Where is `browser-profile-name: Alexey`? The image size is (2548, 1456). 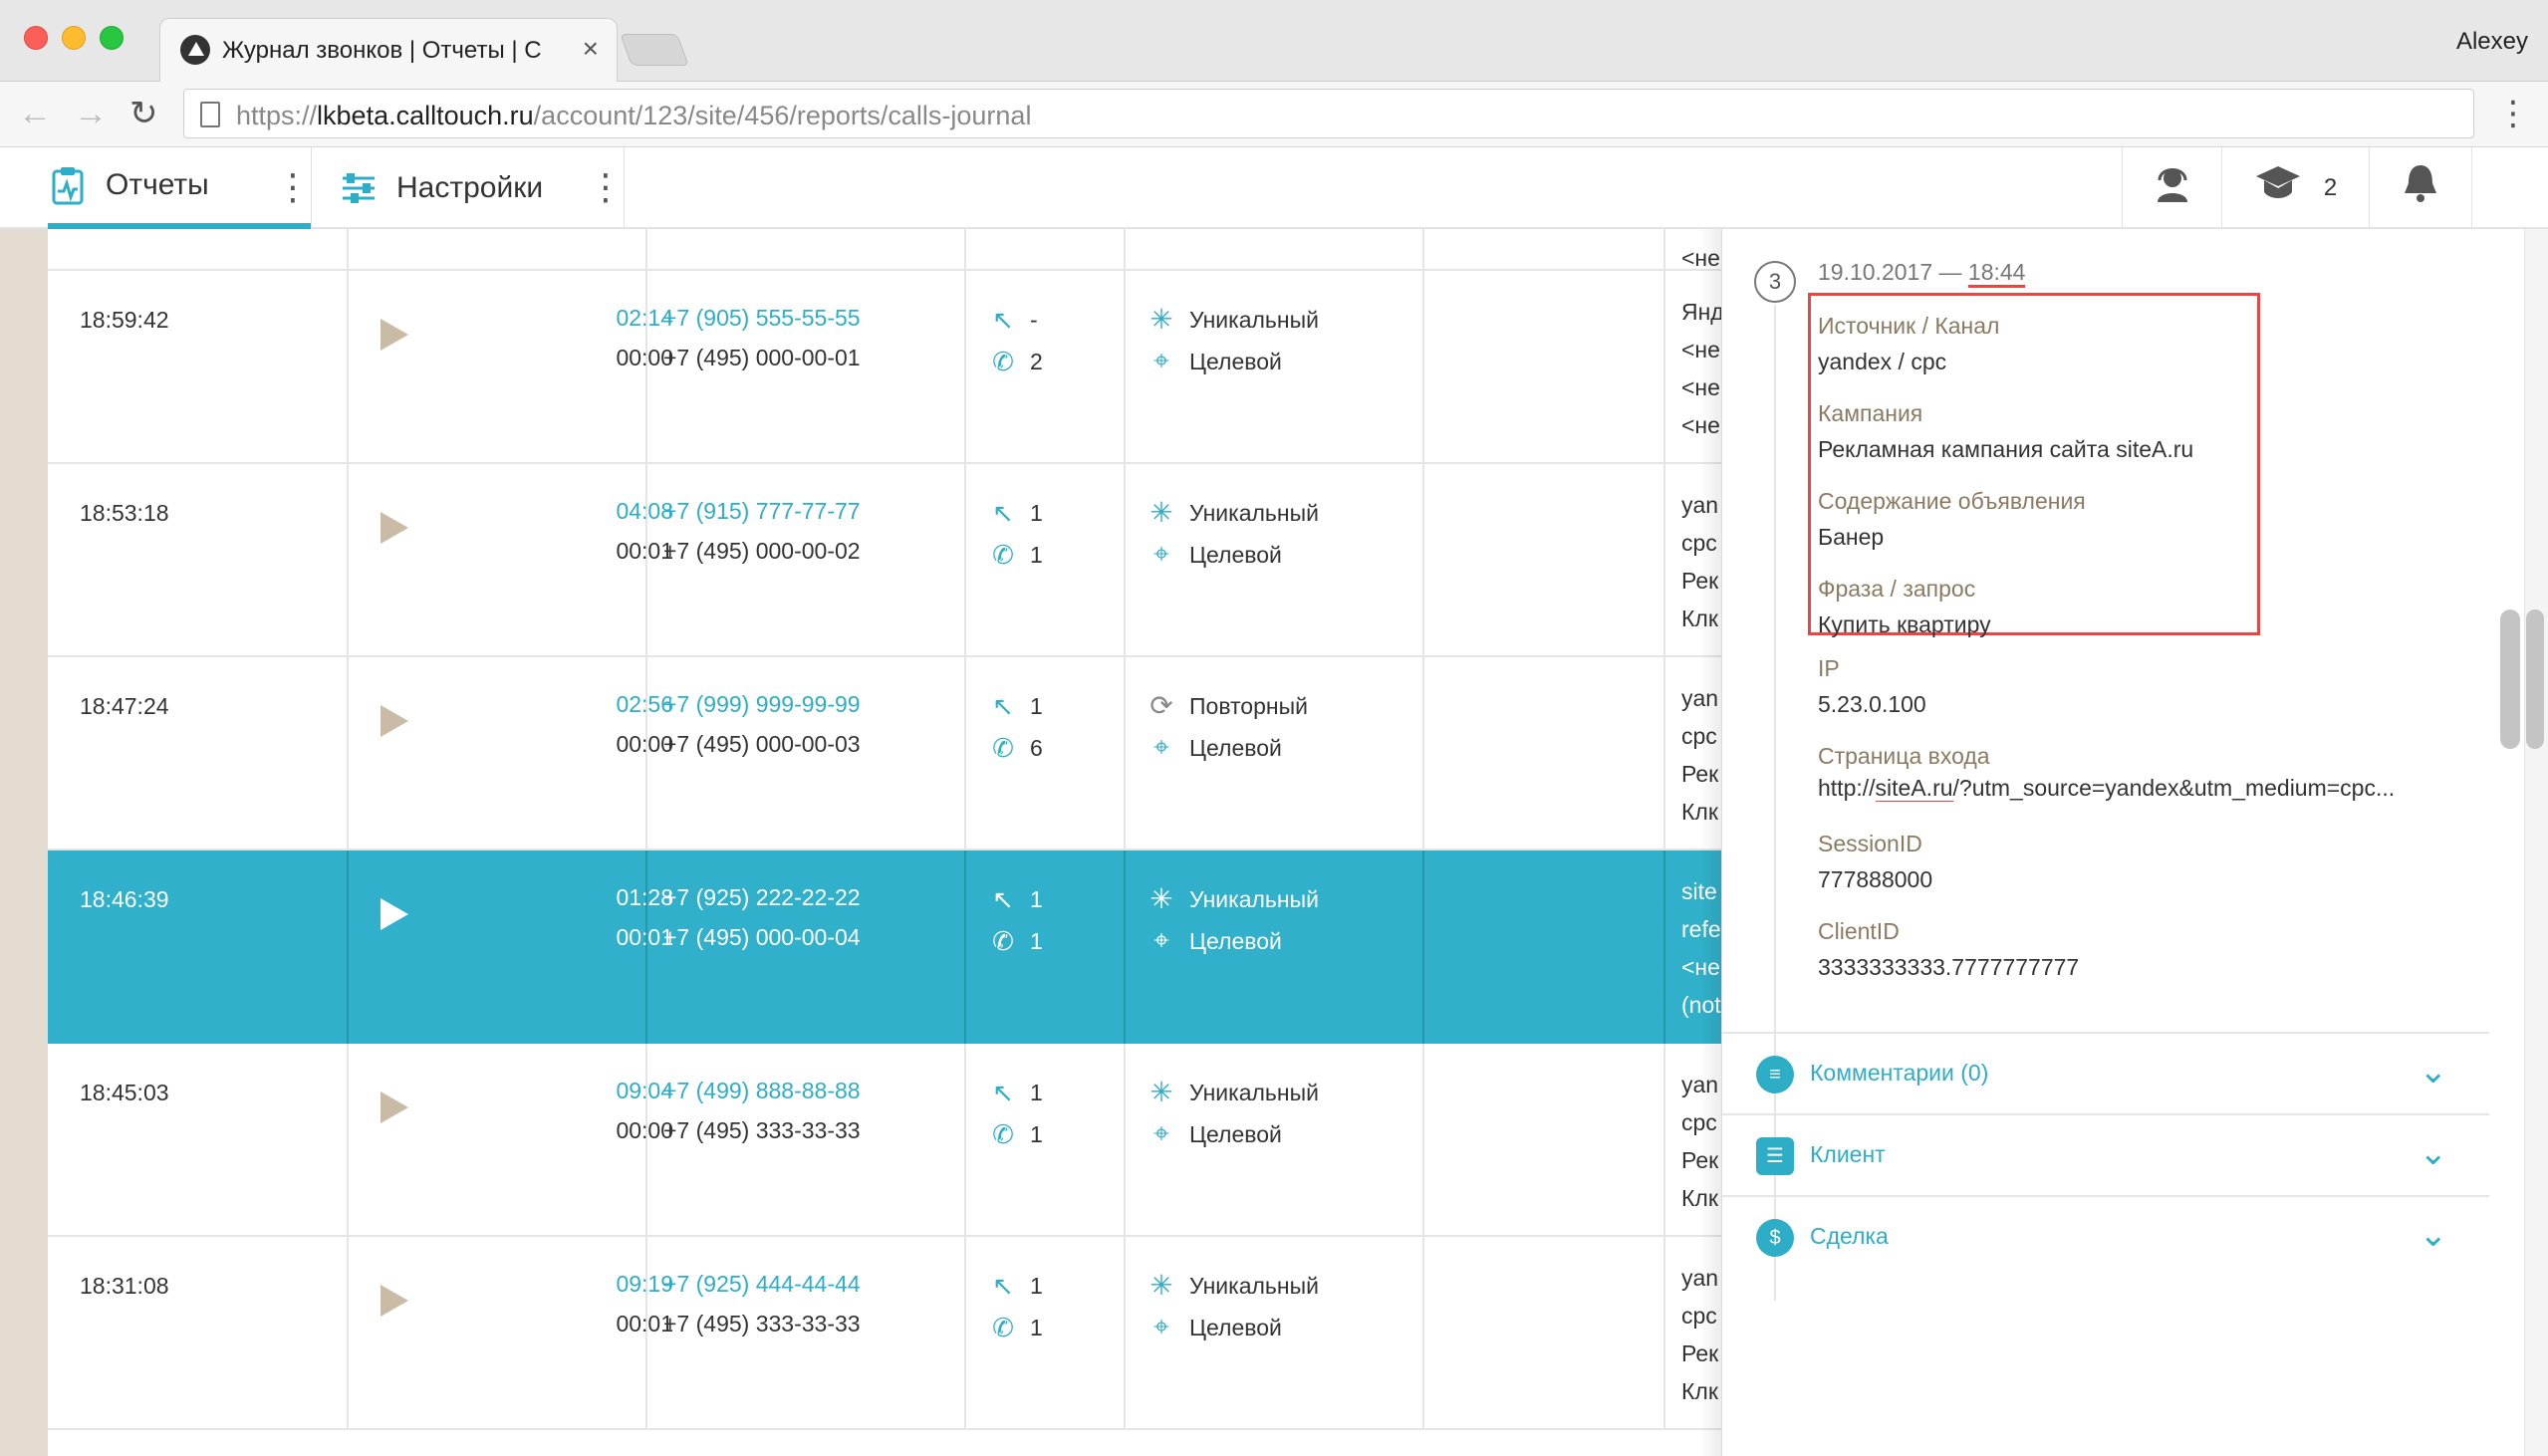
browser-profile-name: Alexey is located at coordinates (2492, 41).